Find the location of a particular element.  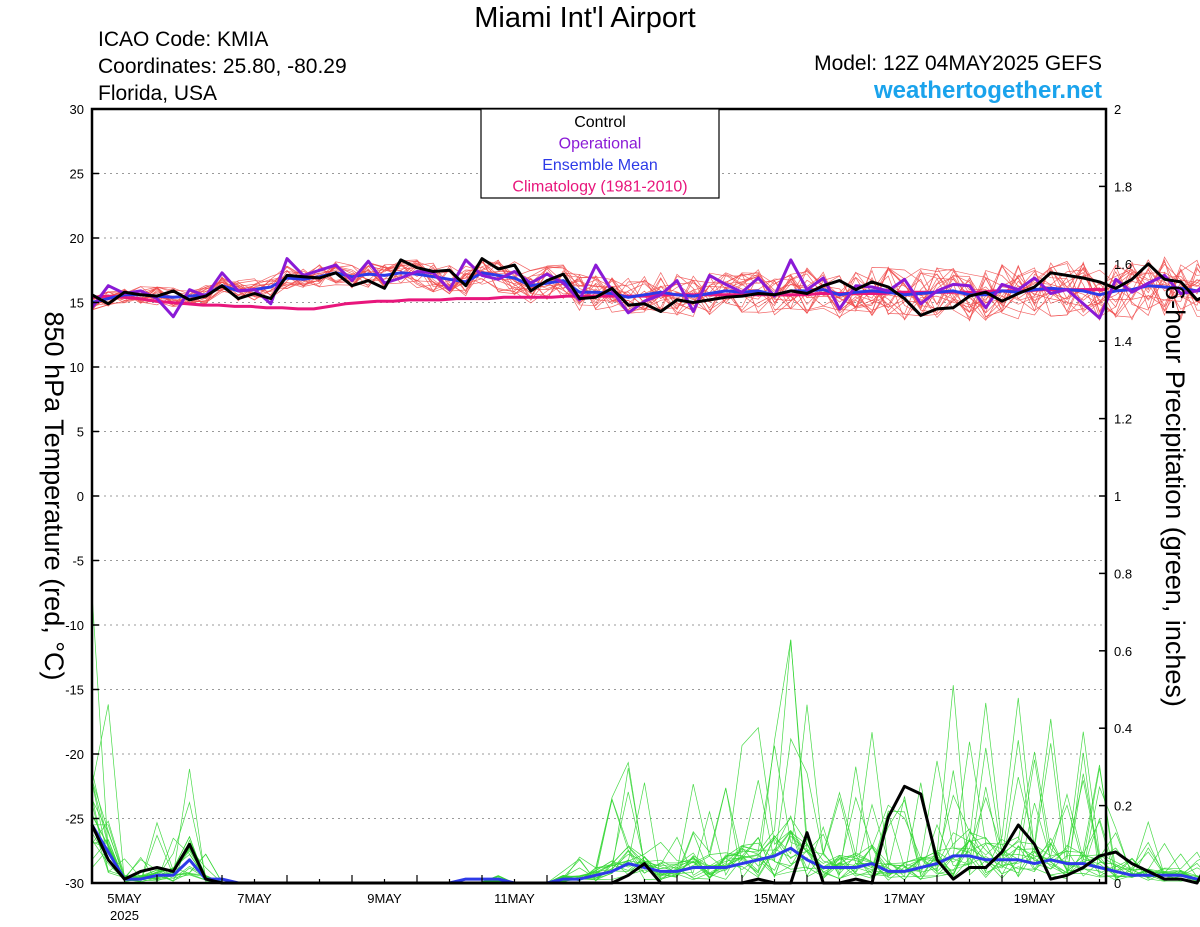

y-tick-label: 30 is located at coordinates (77, 109).